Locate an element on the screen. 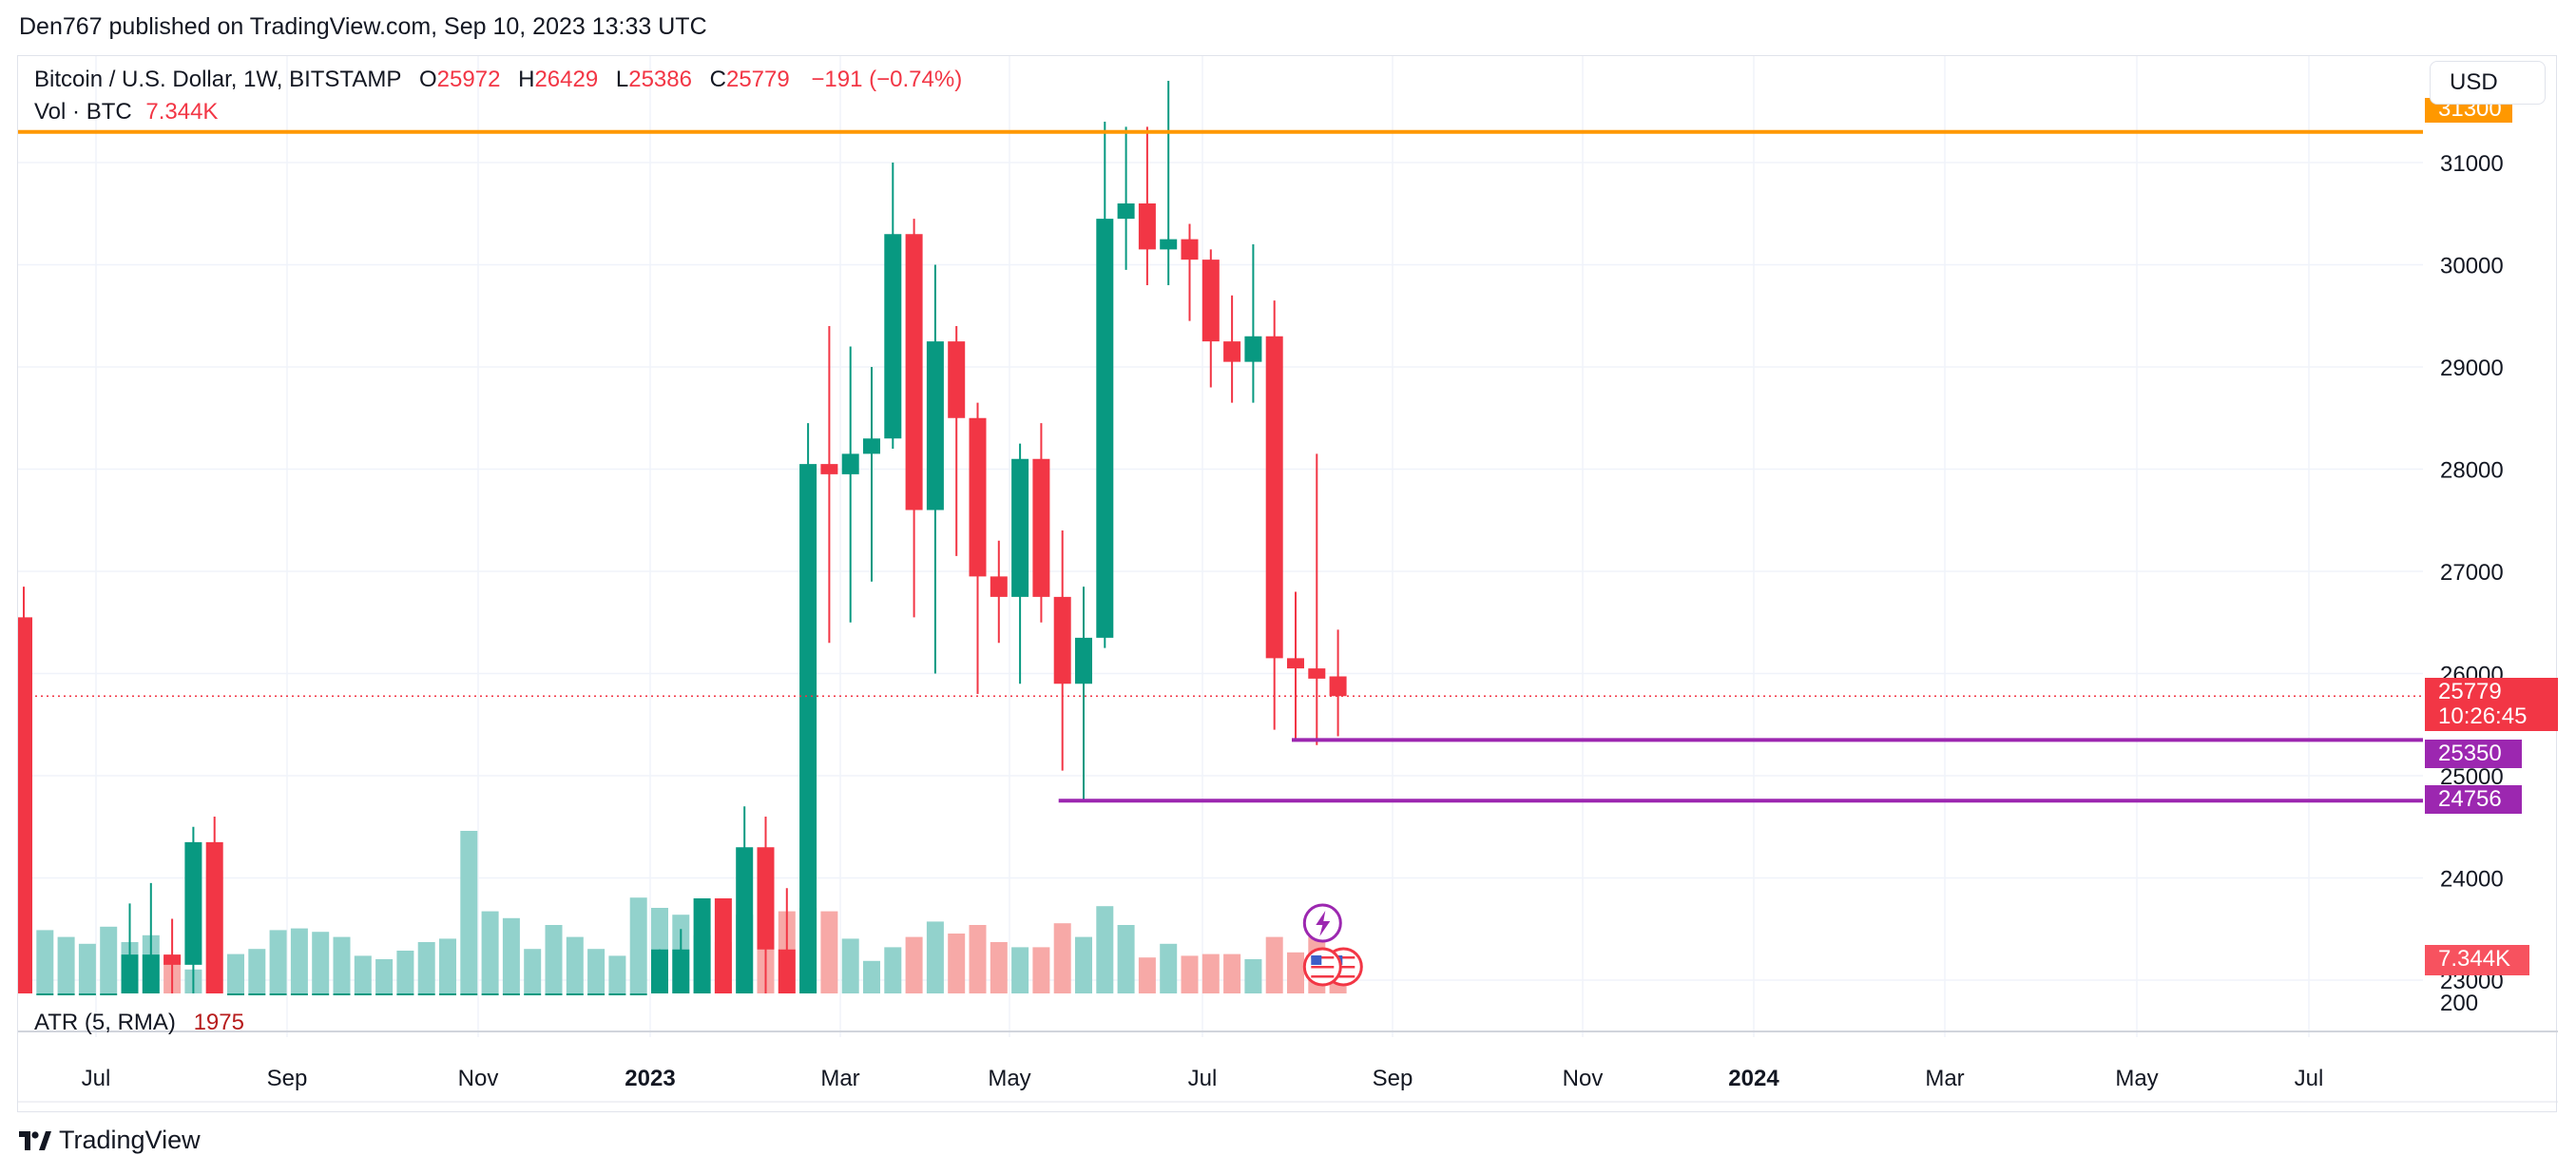 This screenshot has height=1175, width=2576. bar-countdown: 10:26:45 is located at coordinates (2483, 716).